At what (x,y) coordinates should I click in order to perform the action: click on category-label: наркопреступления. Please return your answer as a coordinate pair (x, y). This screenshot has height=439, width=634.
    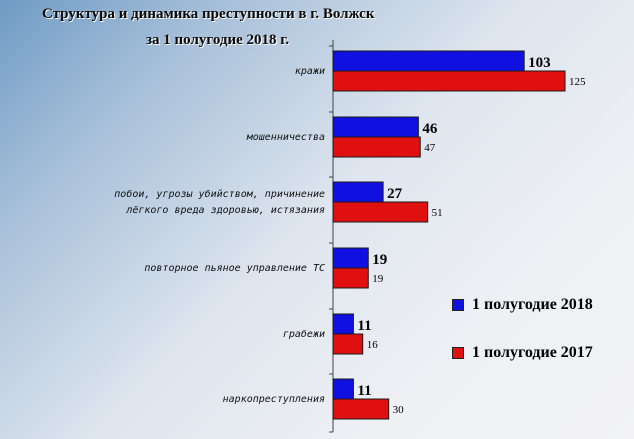
    Looking at the image, I should click on (274, 399).